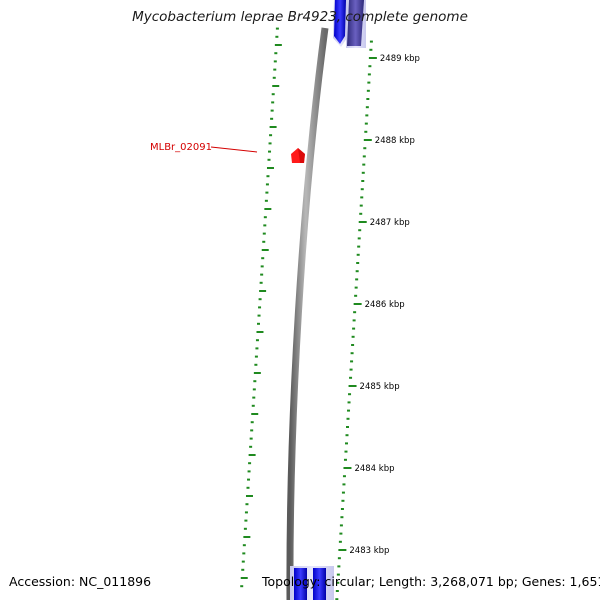  Describe the element at coordinates (80, 581) in the screenshot. I see `accession-text: Accession: NC_011896` at that location.